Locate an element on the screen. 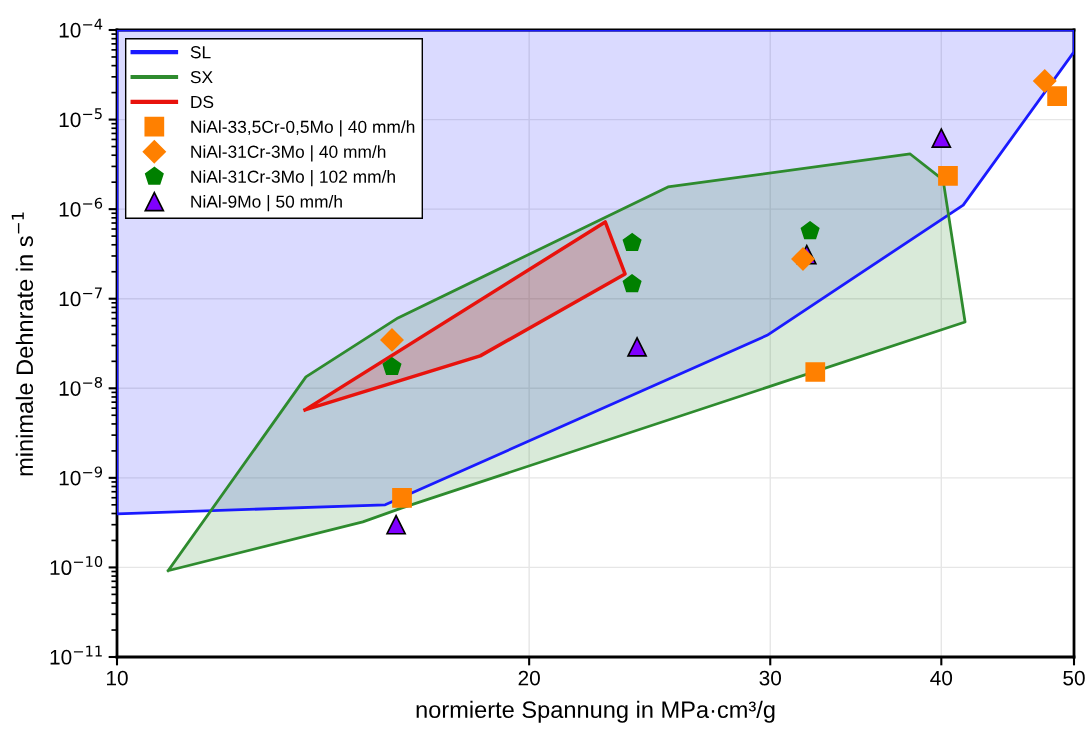 This screenshot has width=1090, height=735. y-axis-title: minimale Dehnrate in s$^{−1}$ is located at coordinates (22, 344).